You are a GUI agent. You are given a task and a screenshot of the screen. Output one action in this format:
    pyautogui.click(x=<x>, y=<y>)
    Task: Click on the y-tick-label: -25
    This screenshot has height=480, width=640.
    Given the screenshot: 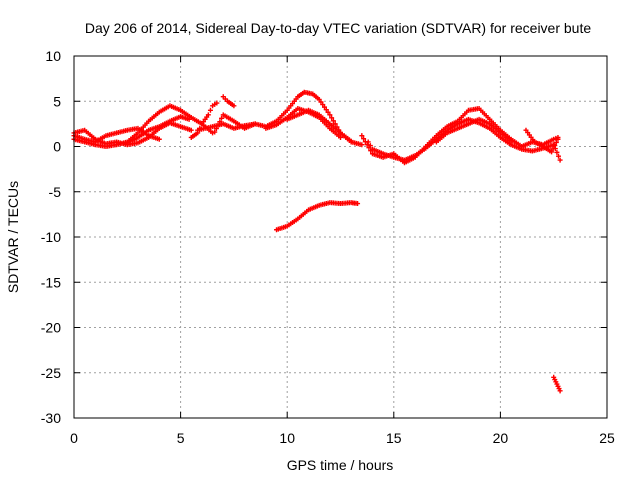 What is the action you would take?
    pyautogui.click(x=51, y=373)
    